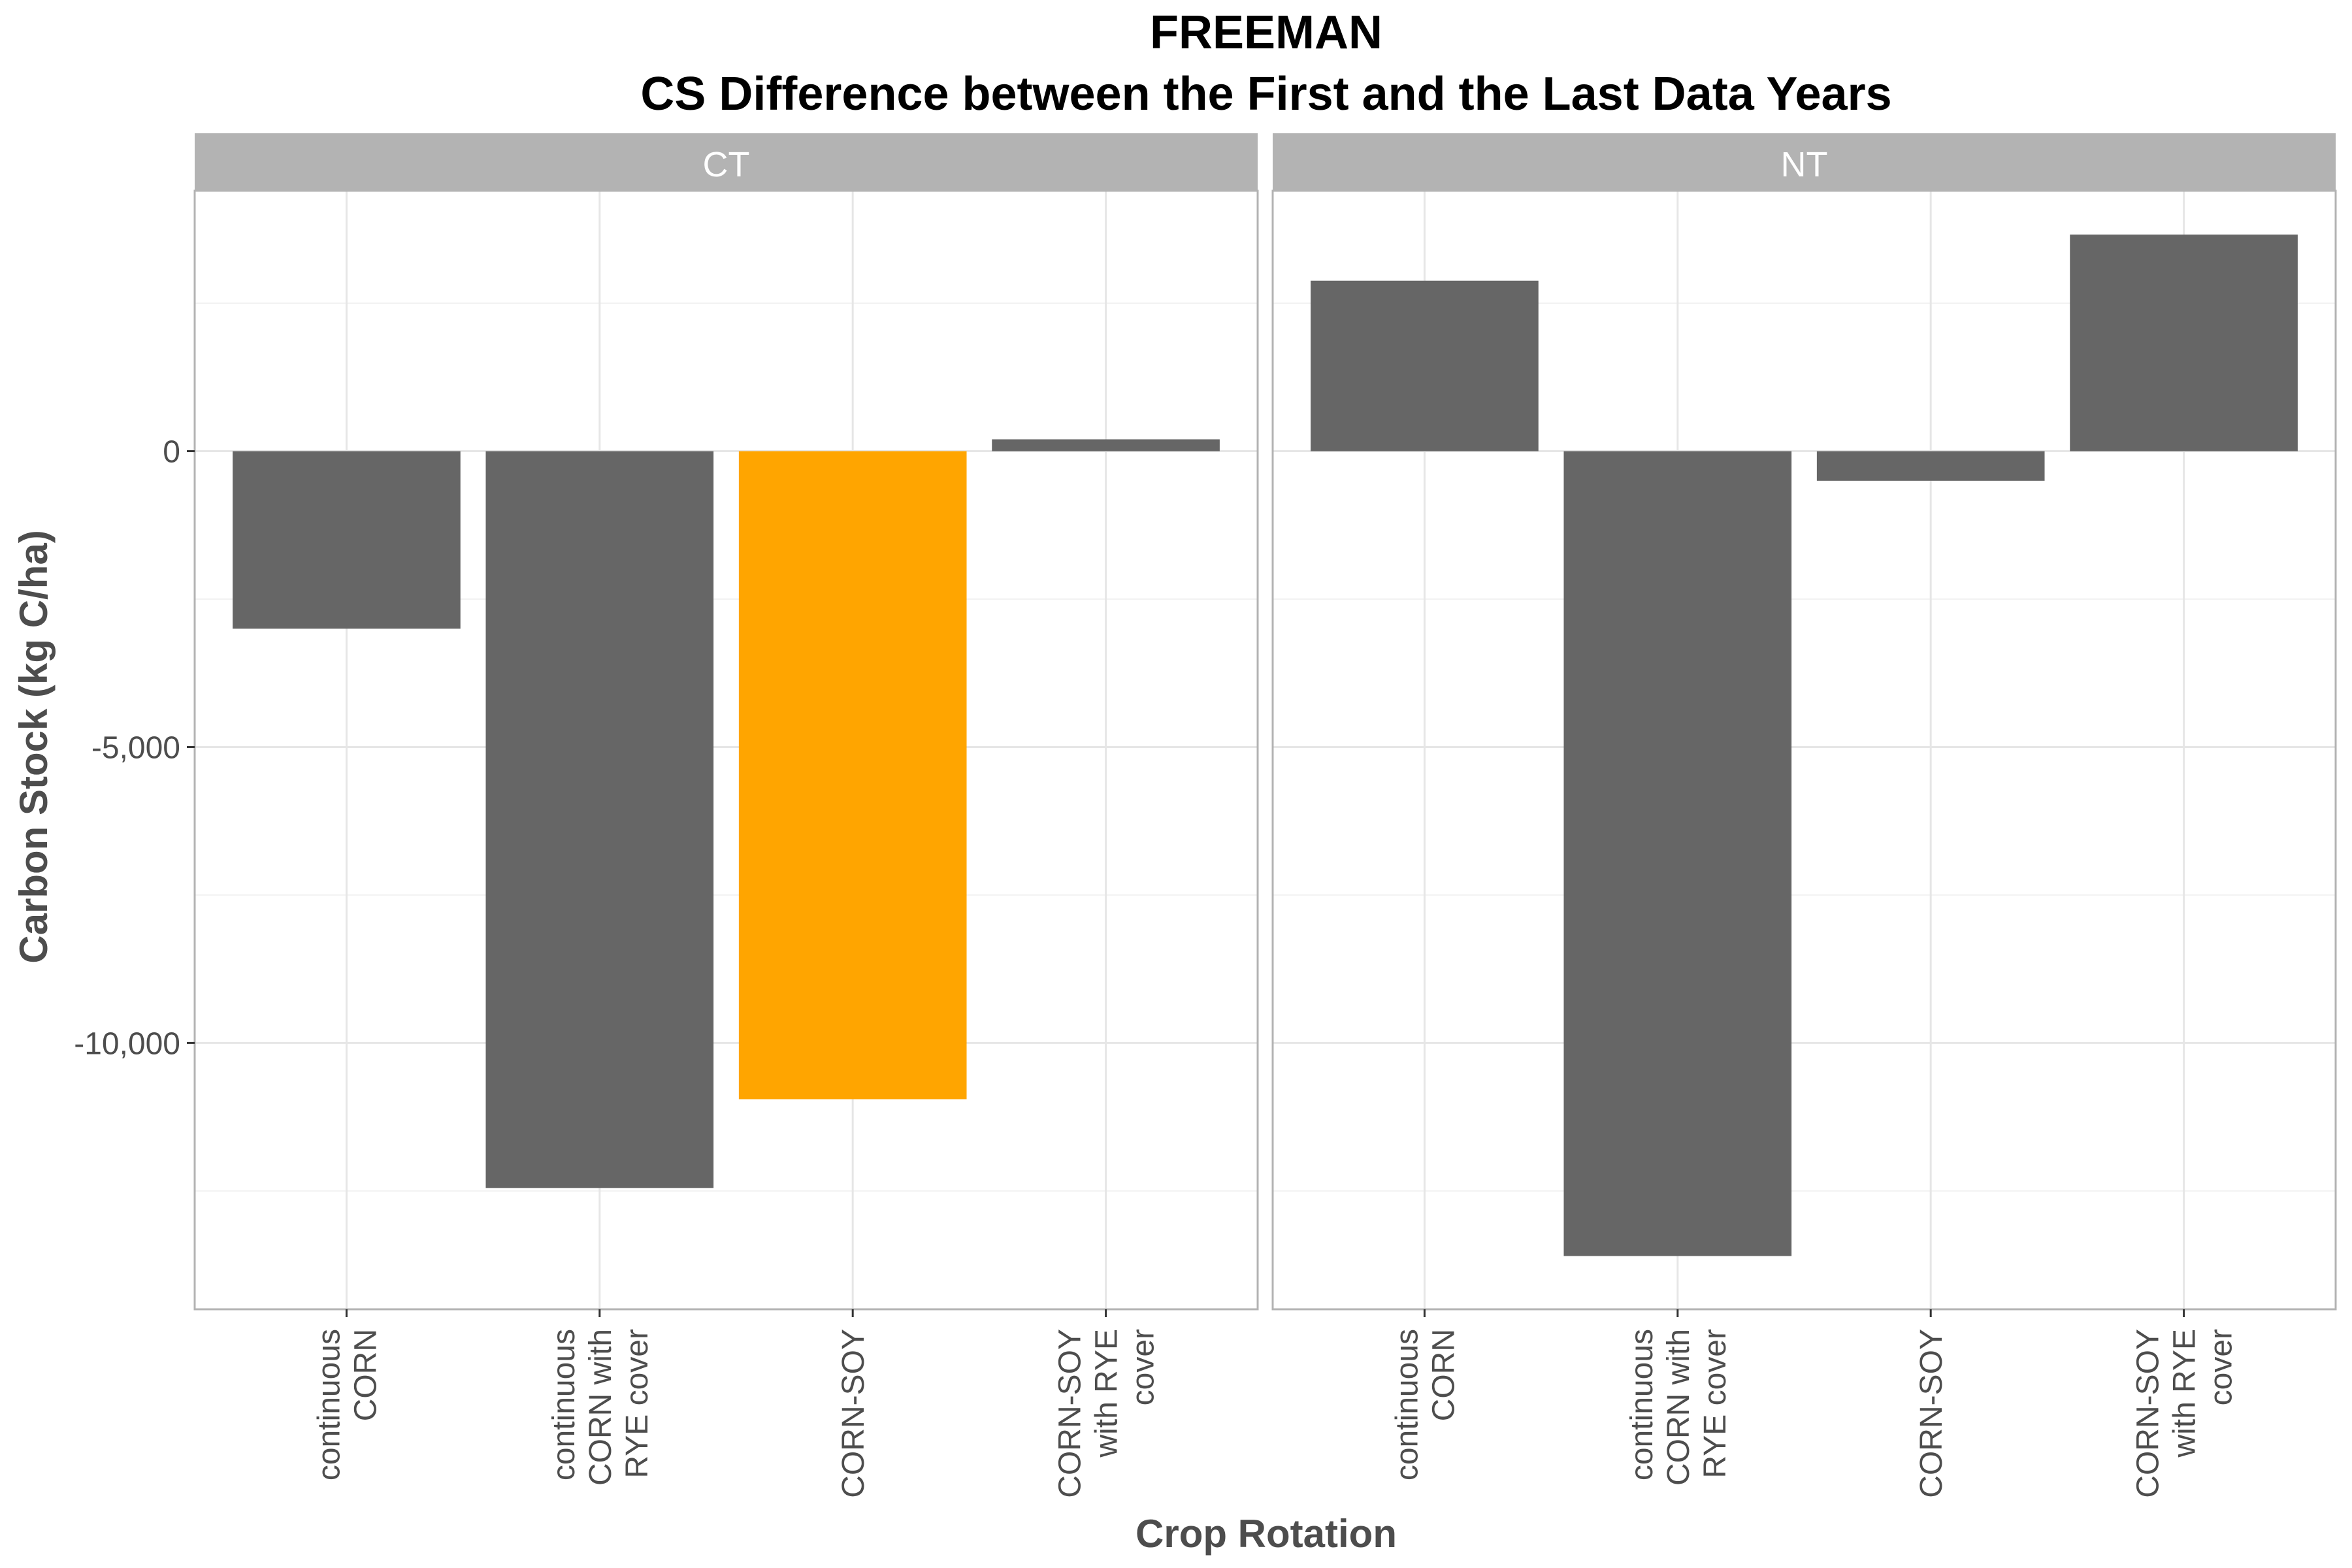  Describe the element at coordinates (171, 452) in the screenshot. I see `y-tick-label: 0` at that location.